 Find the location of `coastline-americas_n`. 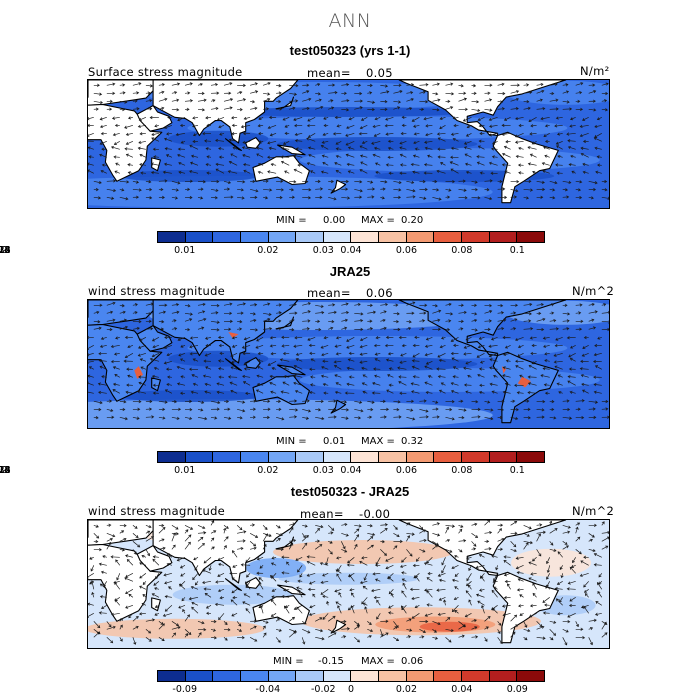

coastline-americas_n is located at coordinates (482, 108).